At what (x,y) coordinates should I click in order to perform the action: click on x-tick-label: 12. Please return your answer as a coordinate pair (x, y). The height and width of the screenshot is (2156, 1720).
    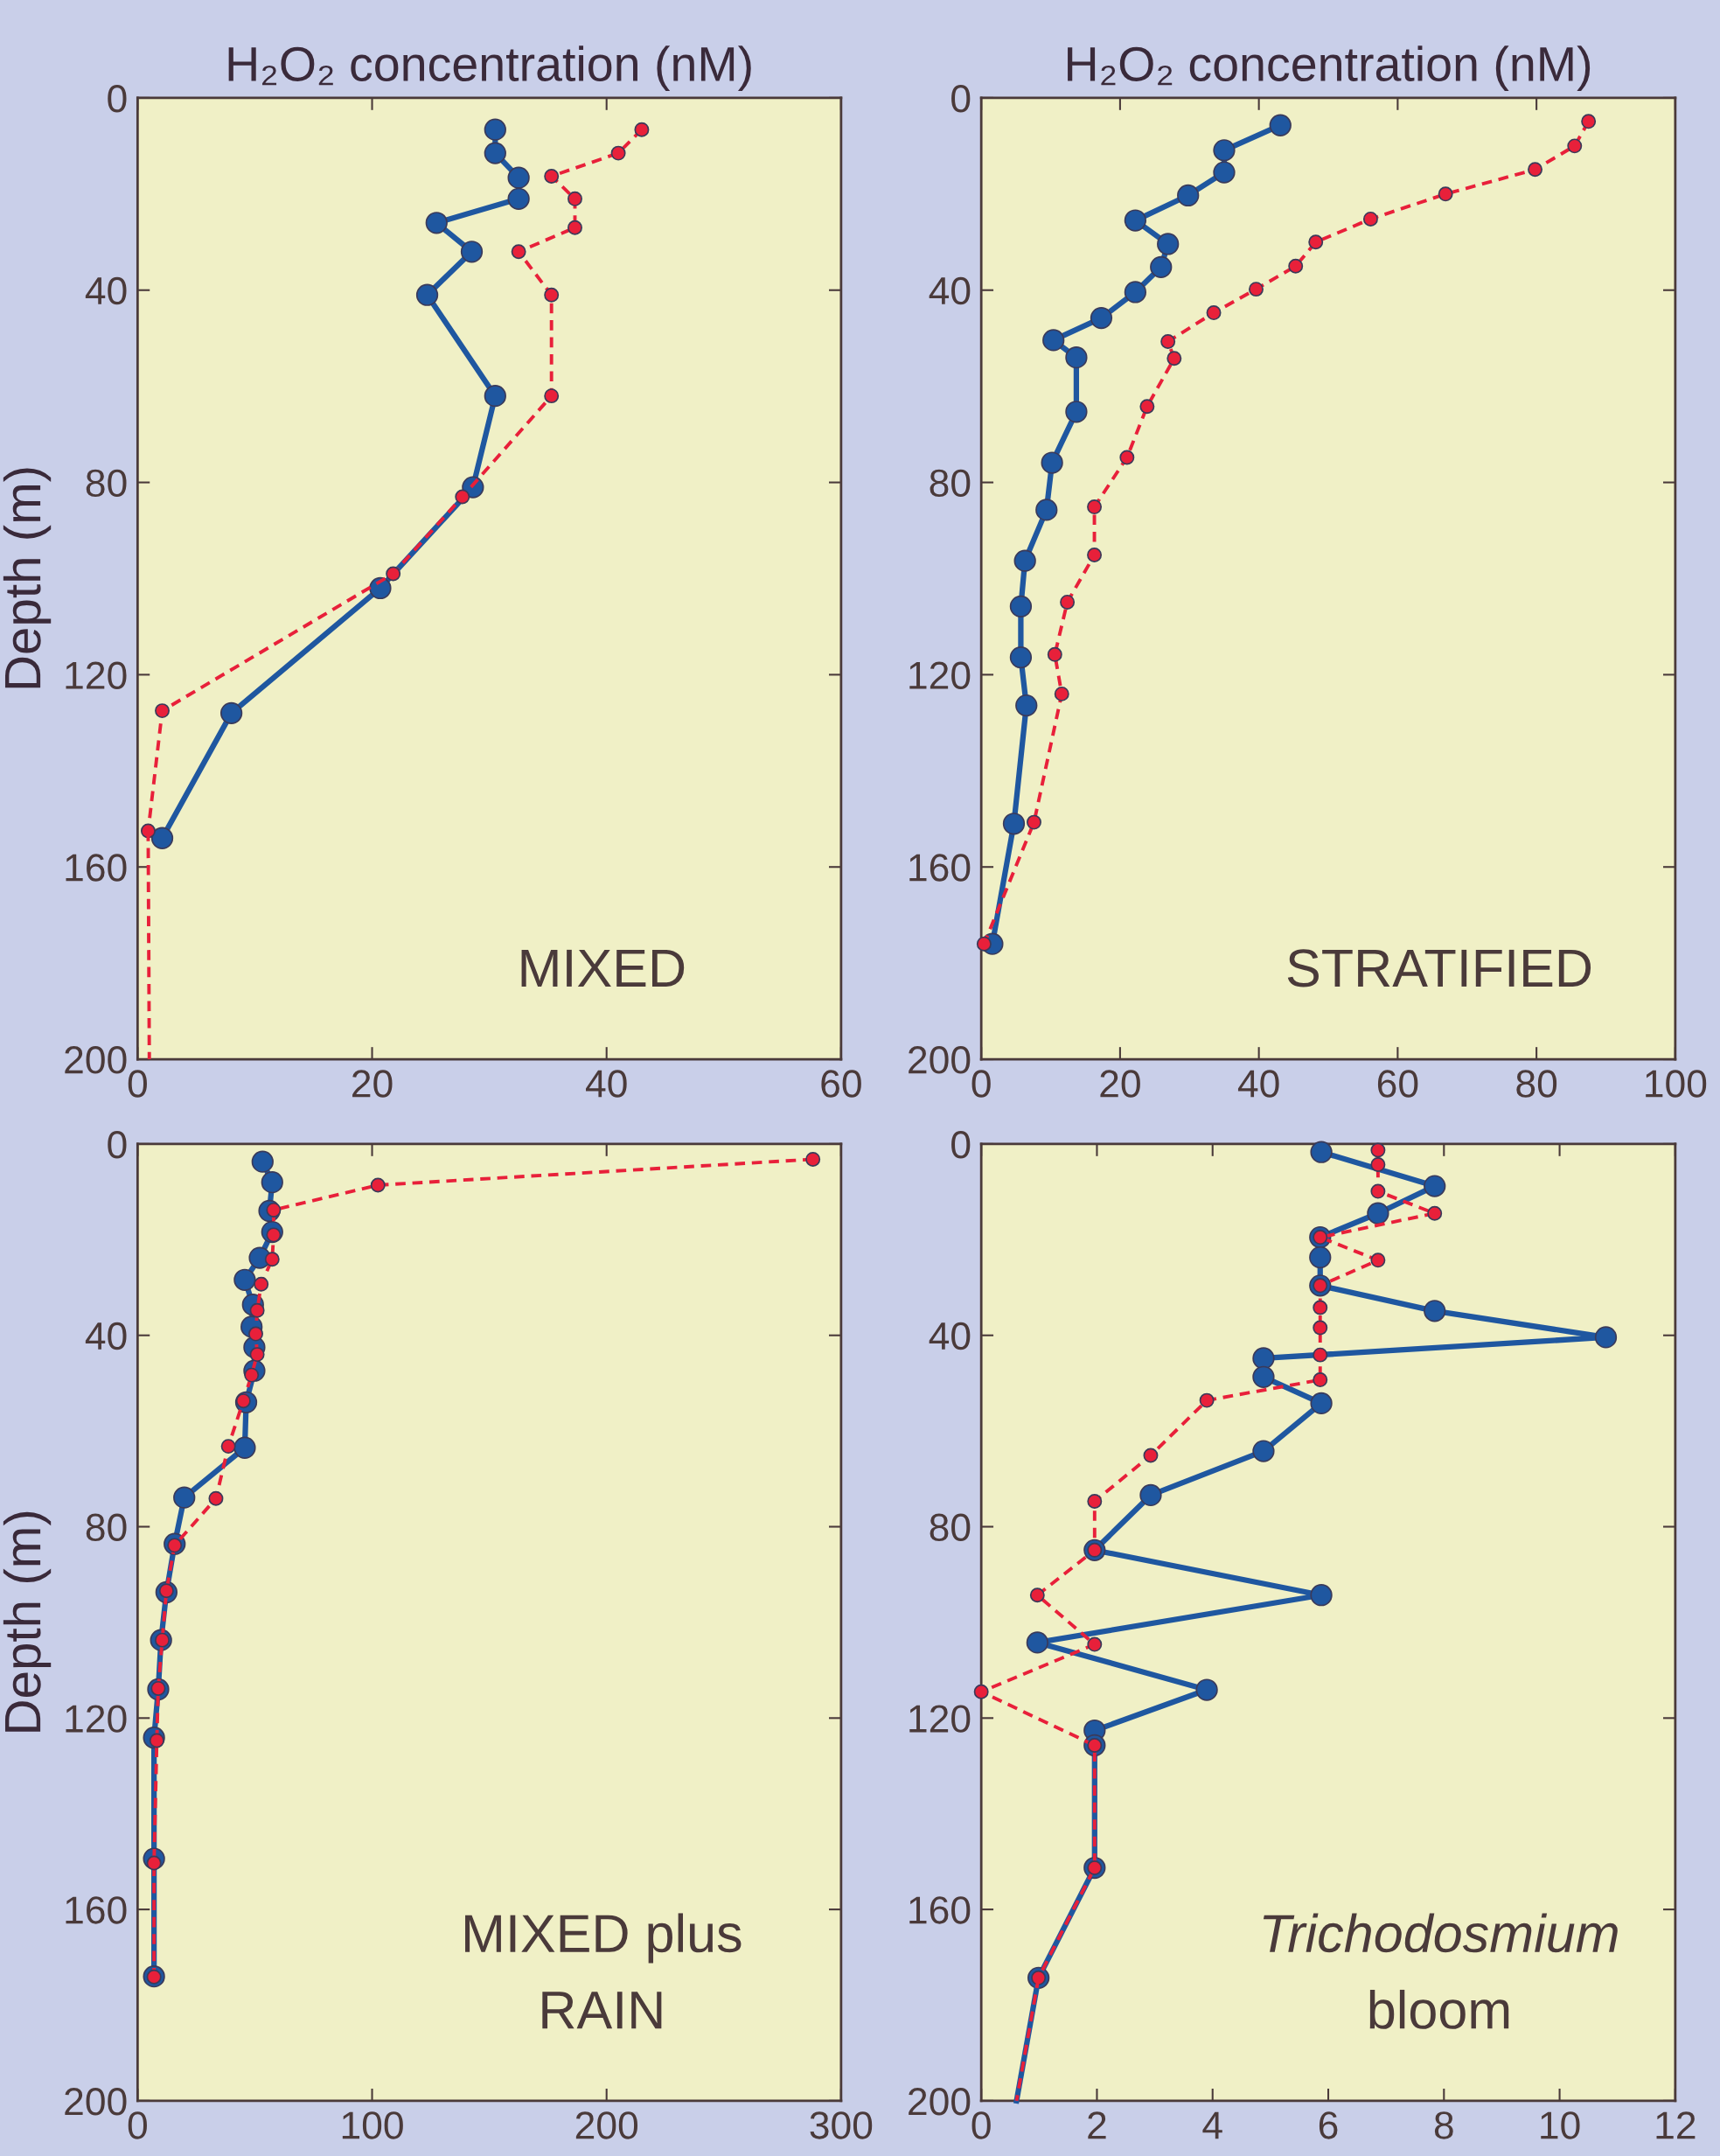
    Looking at the image, I should click on (1676, 2125).